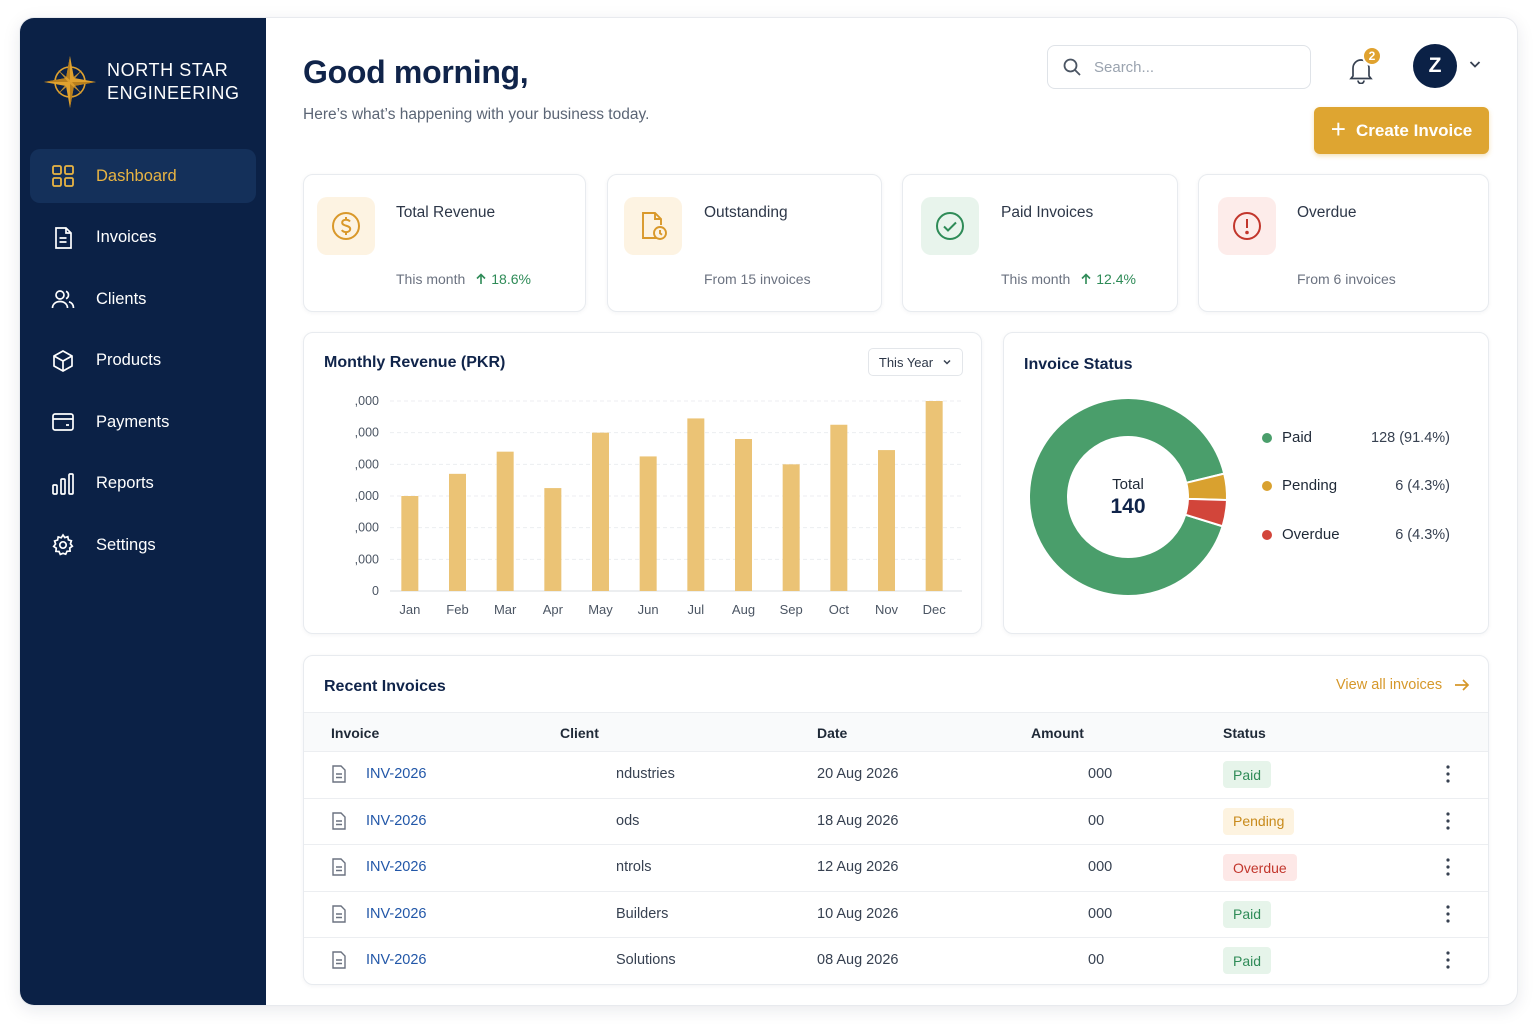 The width and height of the screenshot is (1536, 1024). I want to click on search-box, so click(1179, 67).